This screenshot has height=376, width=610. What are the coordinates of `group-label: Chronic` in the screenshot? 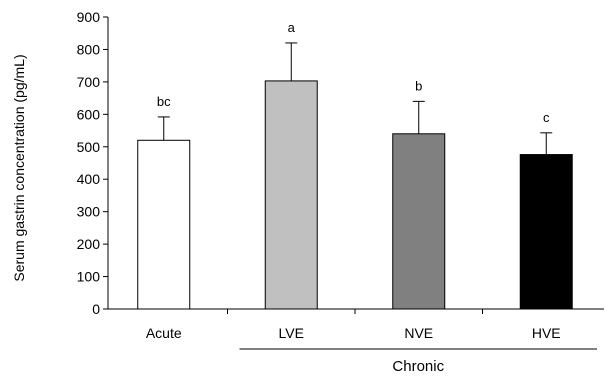 It's located at (418, 366).